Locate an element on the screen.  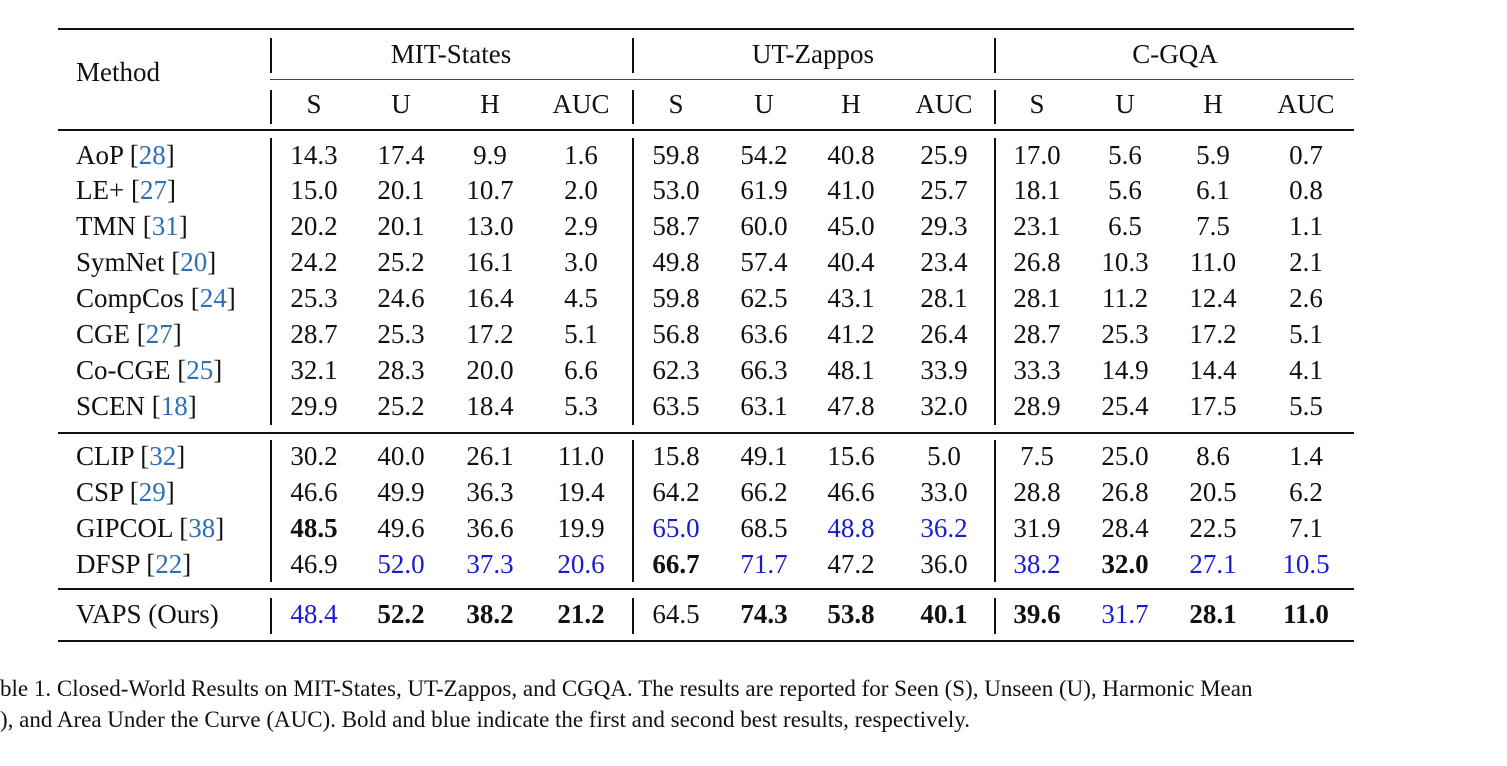
value-cell: 48.4 is located at coordinates (314, 614).